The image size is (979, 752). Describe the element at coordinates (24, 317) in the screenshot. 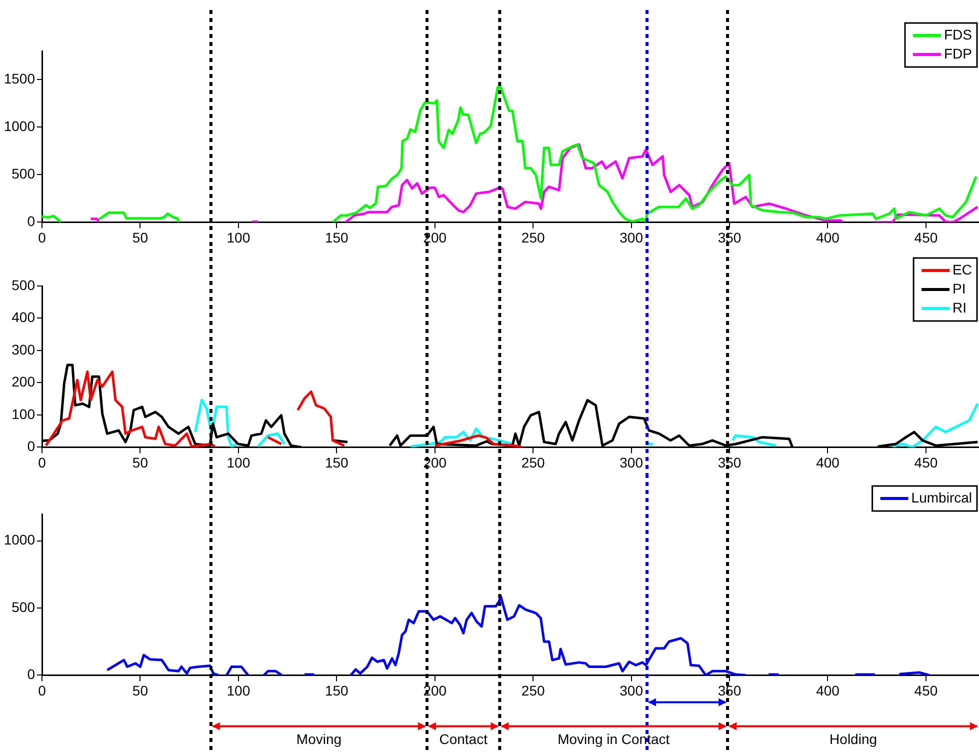

I see `y-tick-label: 400` at that location.